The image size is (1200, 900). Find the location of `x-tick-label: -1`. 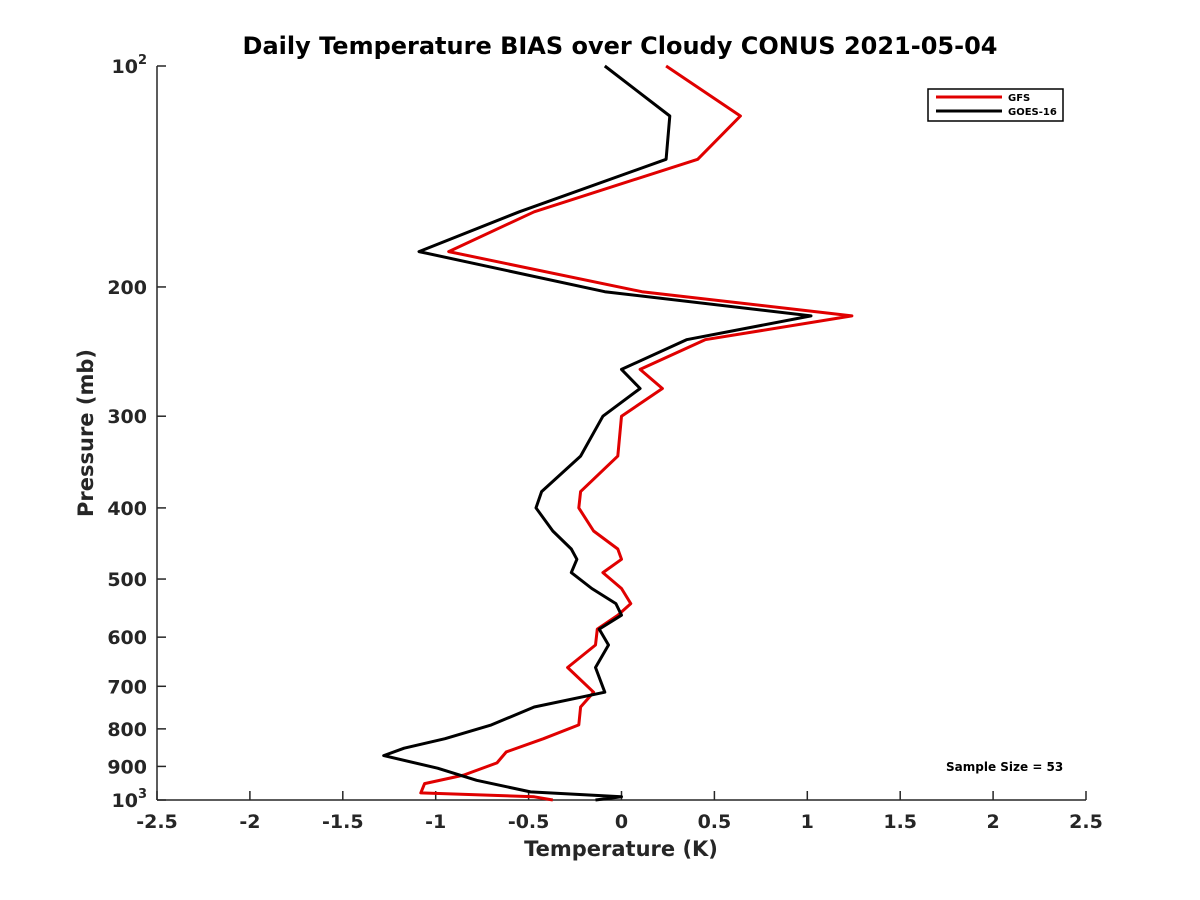

x-tick-label: -1 is located at coordinates (435, 822).